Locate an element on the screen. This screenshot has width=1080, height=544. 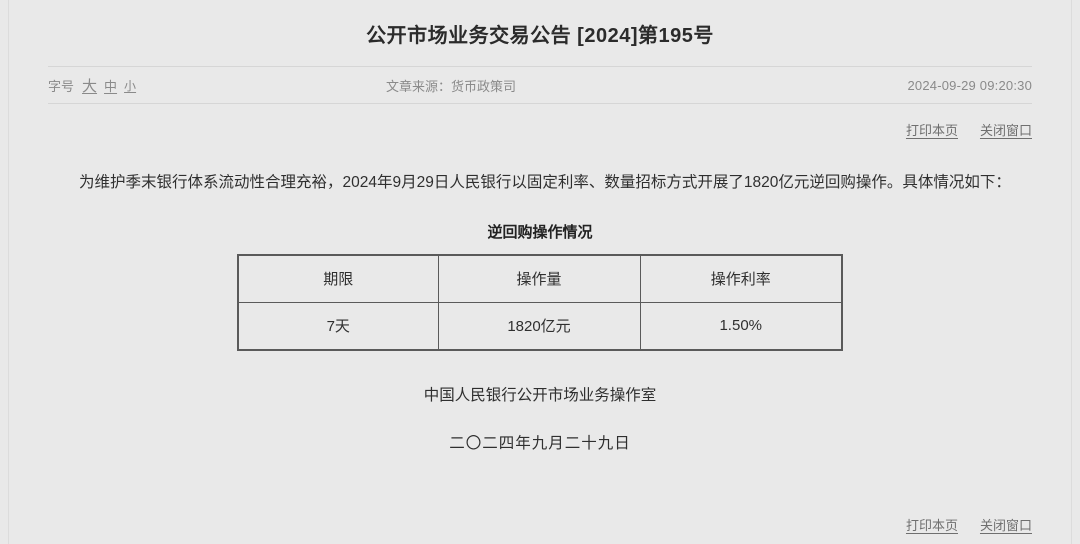
article-source: 文章来源：货币政策司 is located at coordinates (451, 86).